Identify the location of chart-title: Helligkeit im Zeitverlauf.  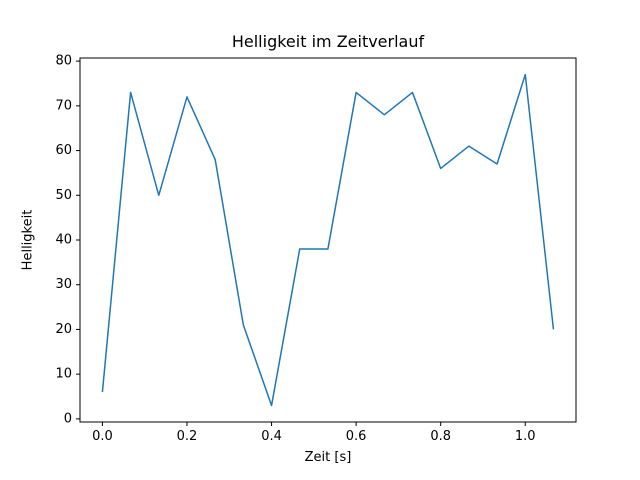
(328, 41).